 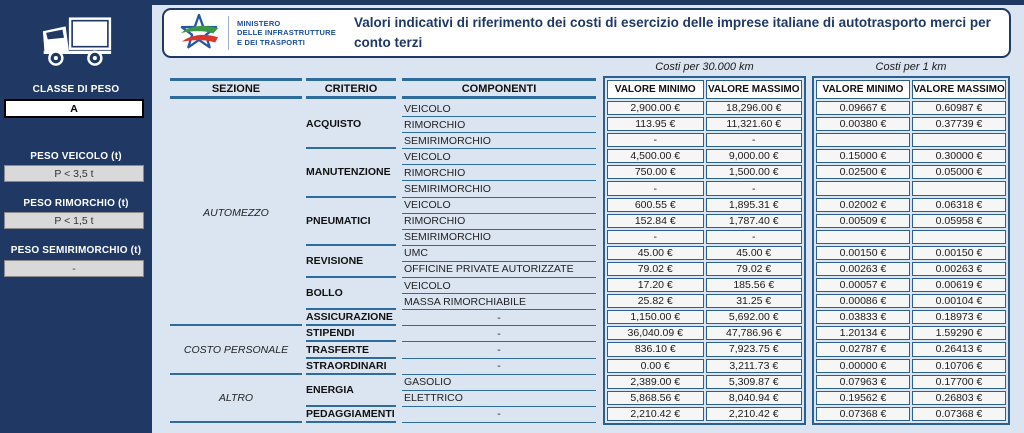 What do you see at coordinates (753, 301) in the screenshot?
I see `value-cell-30k-max: 31.25 €` at bounding box center [753, 301].